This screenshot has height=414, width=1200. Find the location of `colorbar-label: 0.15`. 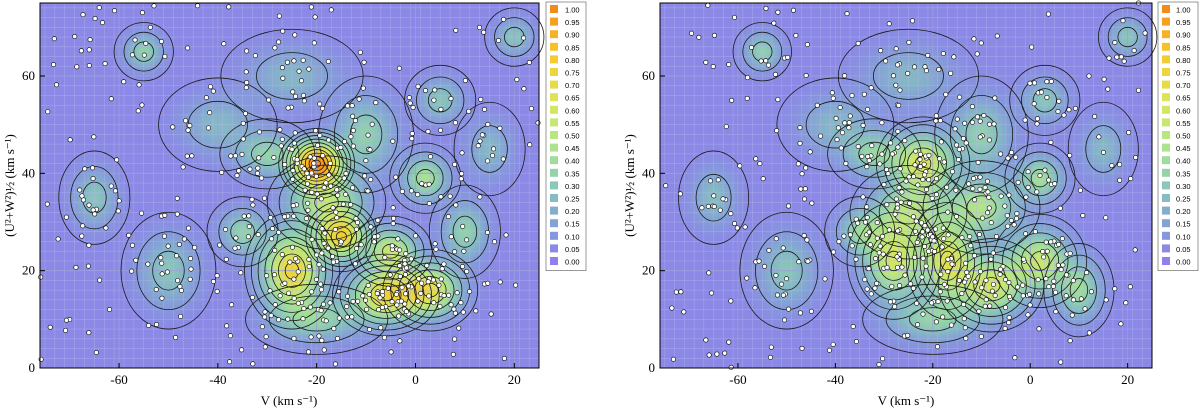

colorbar-label: 0.15 is located at coordinates (572, 224).